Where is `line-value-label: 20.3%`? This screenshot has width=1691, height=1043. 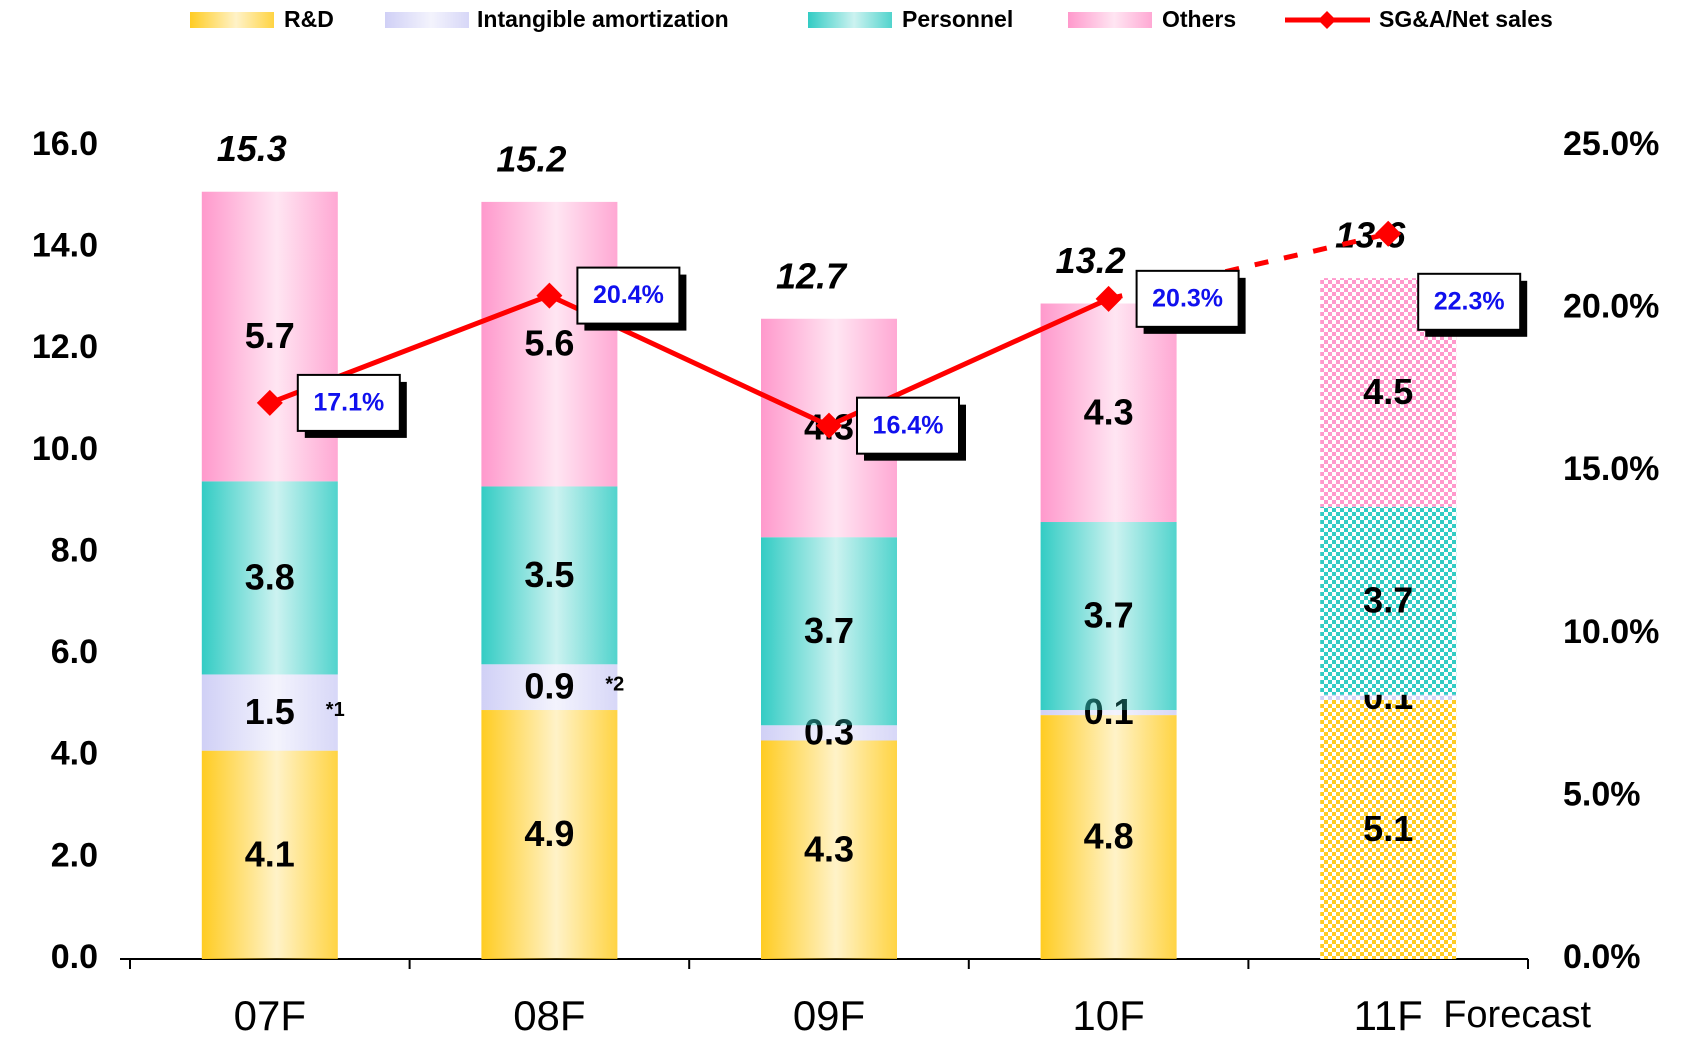
line-value-label: 20.3% is located at coordinates (1187, 298).